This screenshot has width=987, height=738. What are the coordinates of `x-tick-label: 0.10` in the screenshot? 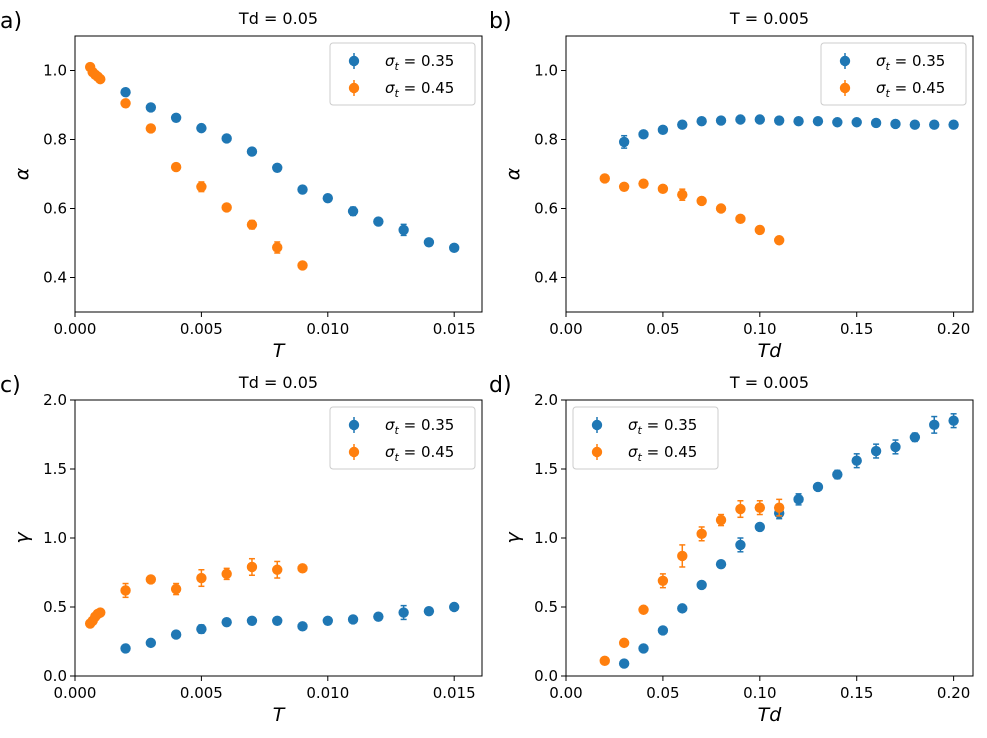 It's located at (759, 693).